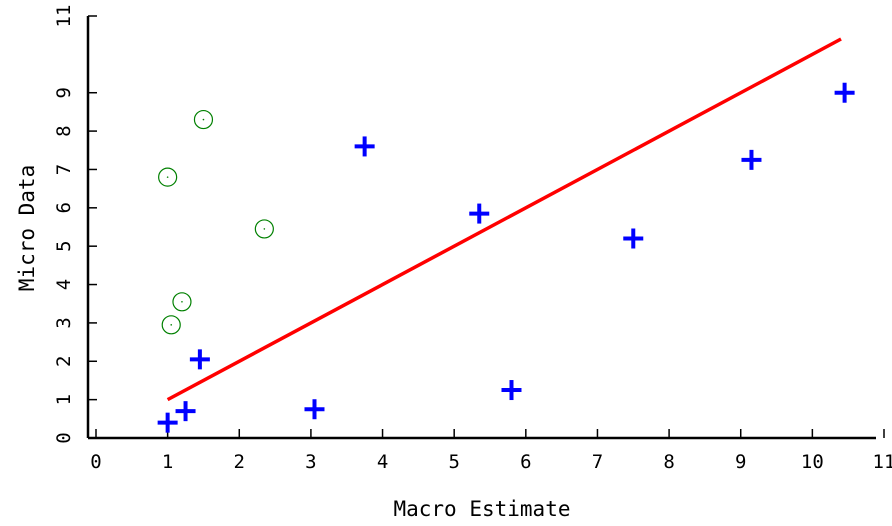 The height and width of the screenshot is (526, 892). What do you see at coordinates (382, 462) in the screenshot?
I see `x-tick-label: 4` at bounding box center [382, 462].